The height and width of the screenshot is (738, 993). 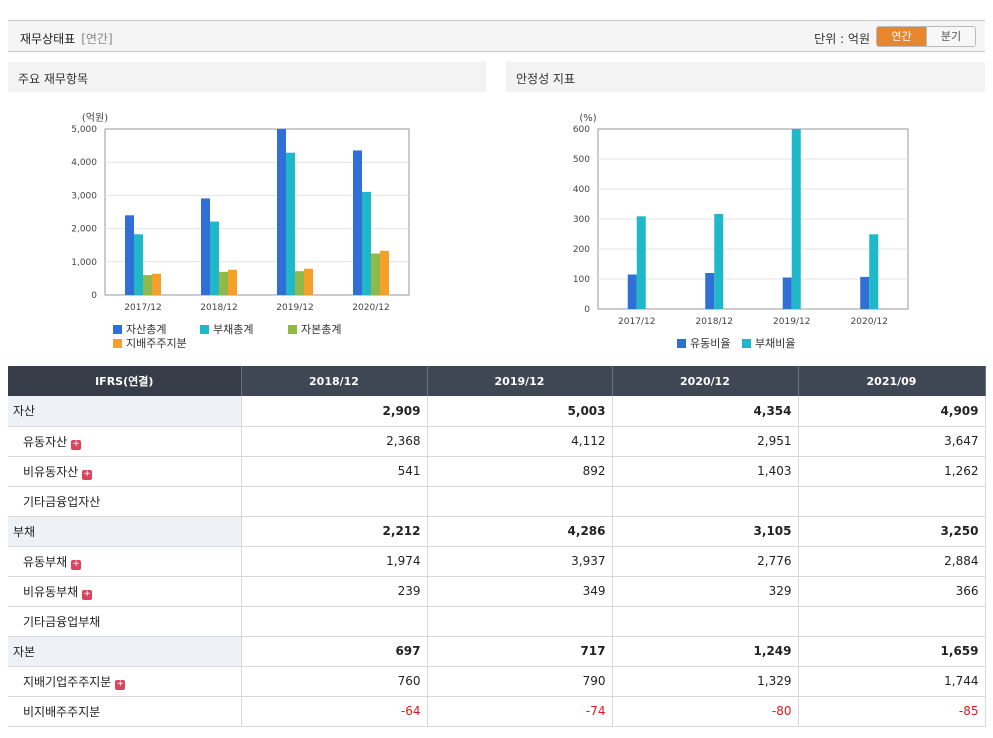 What do you see at coordinates (901, 36) in the screenshot?
I see `annual-tab: 연간` at bounding box center [901, 36].